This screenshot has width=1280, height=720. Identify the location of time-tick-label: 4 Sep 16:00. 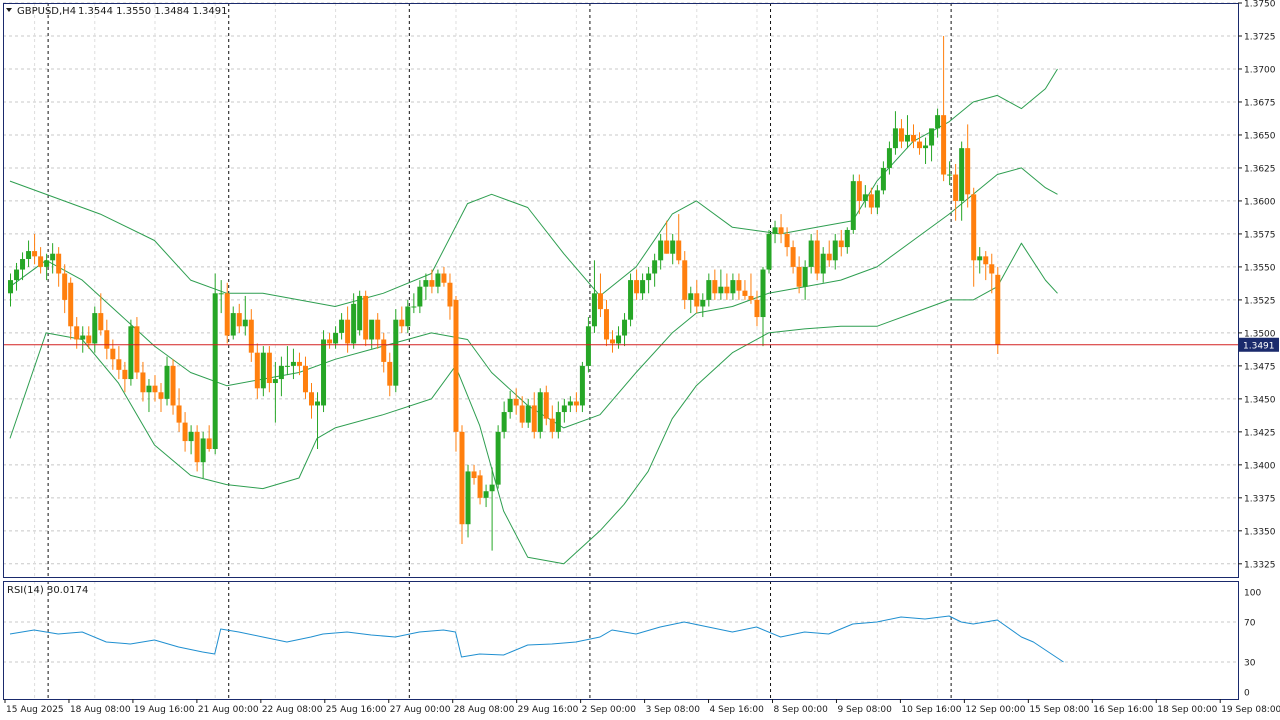
(737, 710).